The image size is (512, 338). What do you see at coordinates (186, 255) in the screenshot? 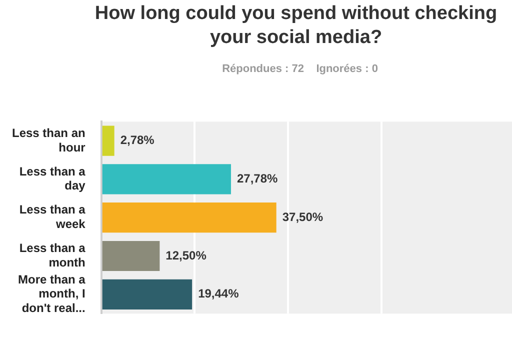
I see `data-label: 12,50%` at bounding box center [186, 255].